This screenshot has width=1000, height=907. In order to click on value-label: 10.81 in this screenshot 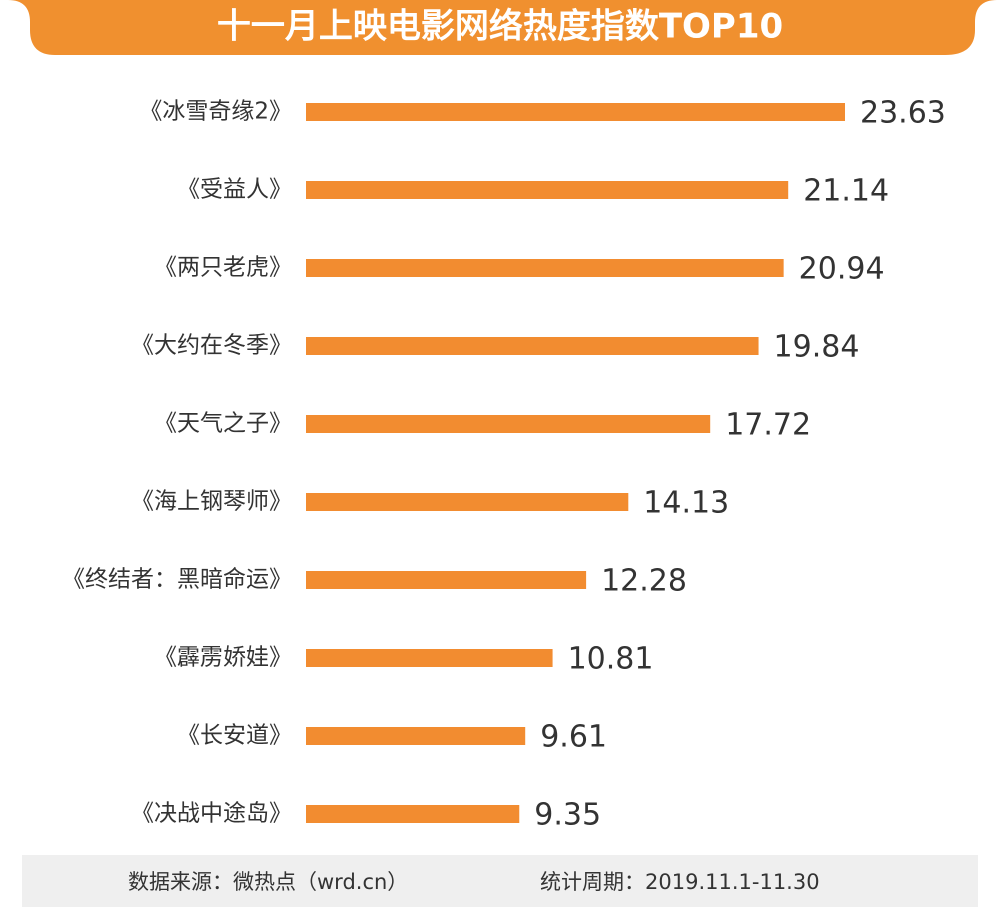, I will do `click(611, 659)`.